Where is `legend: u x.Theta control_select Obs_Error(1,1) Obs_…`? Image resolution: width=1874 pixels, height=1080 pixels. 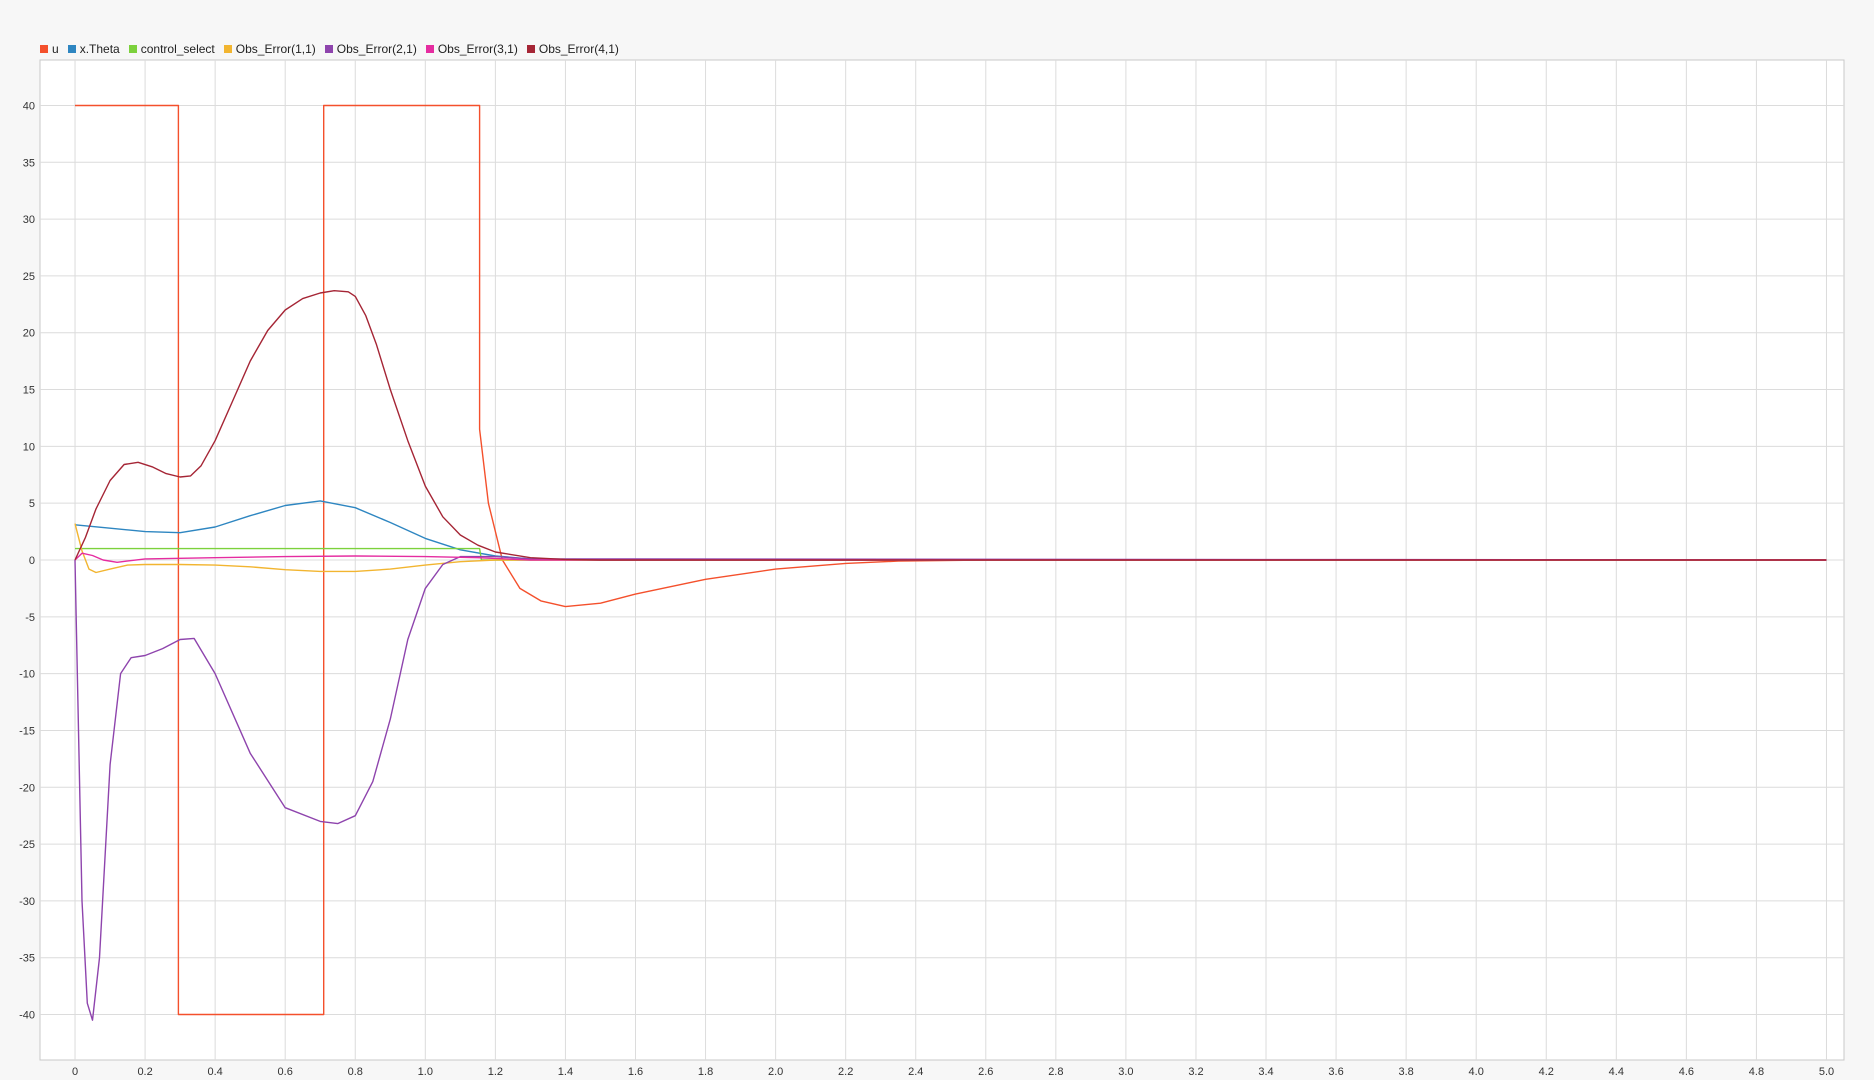
legend: u x.Theta control_select Obs_Error(1,1) Obs_… is located at coordinates (334, 49).